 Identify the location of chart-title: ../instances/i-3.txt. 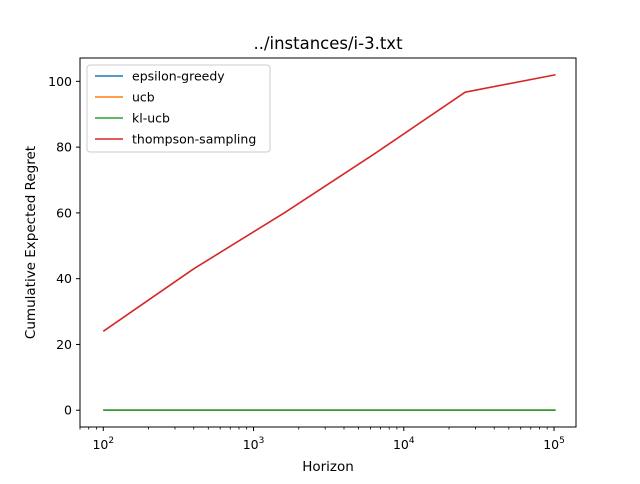
(328, 43).